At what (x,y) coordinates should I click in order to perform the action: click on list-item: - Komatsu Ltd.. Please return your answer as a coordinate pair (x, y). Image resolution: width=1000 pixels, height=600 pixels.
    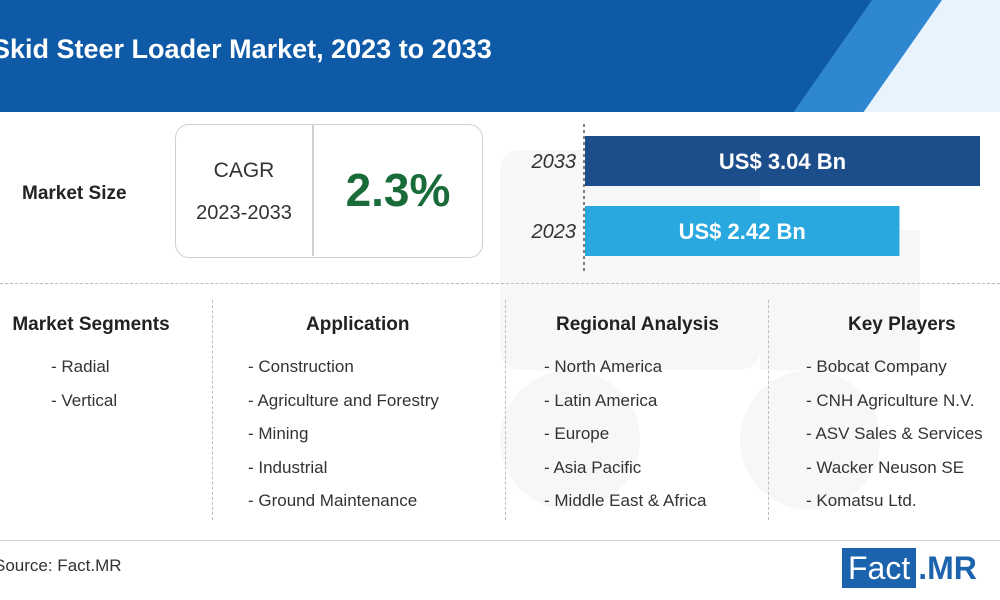
    Looking at the image, I should click on (861, 500).